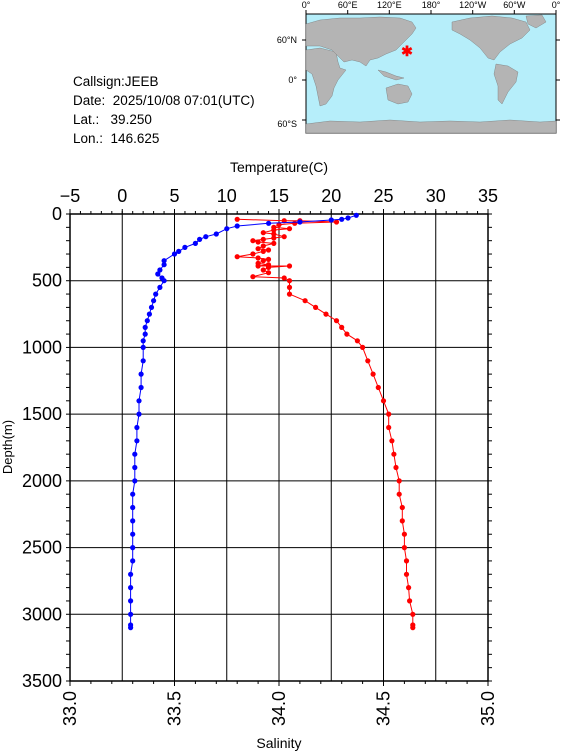 The height and width of the screenshot is (751, 564). I want to click on land-australia, so click(399, 94).